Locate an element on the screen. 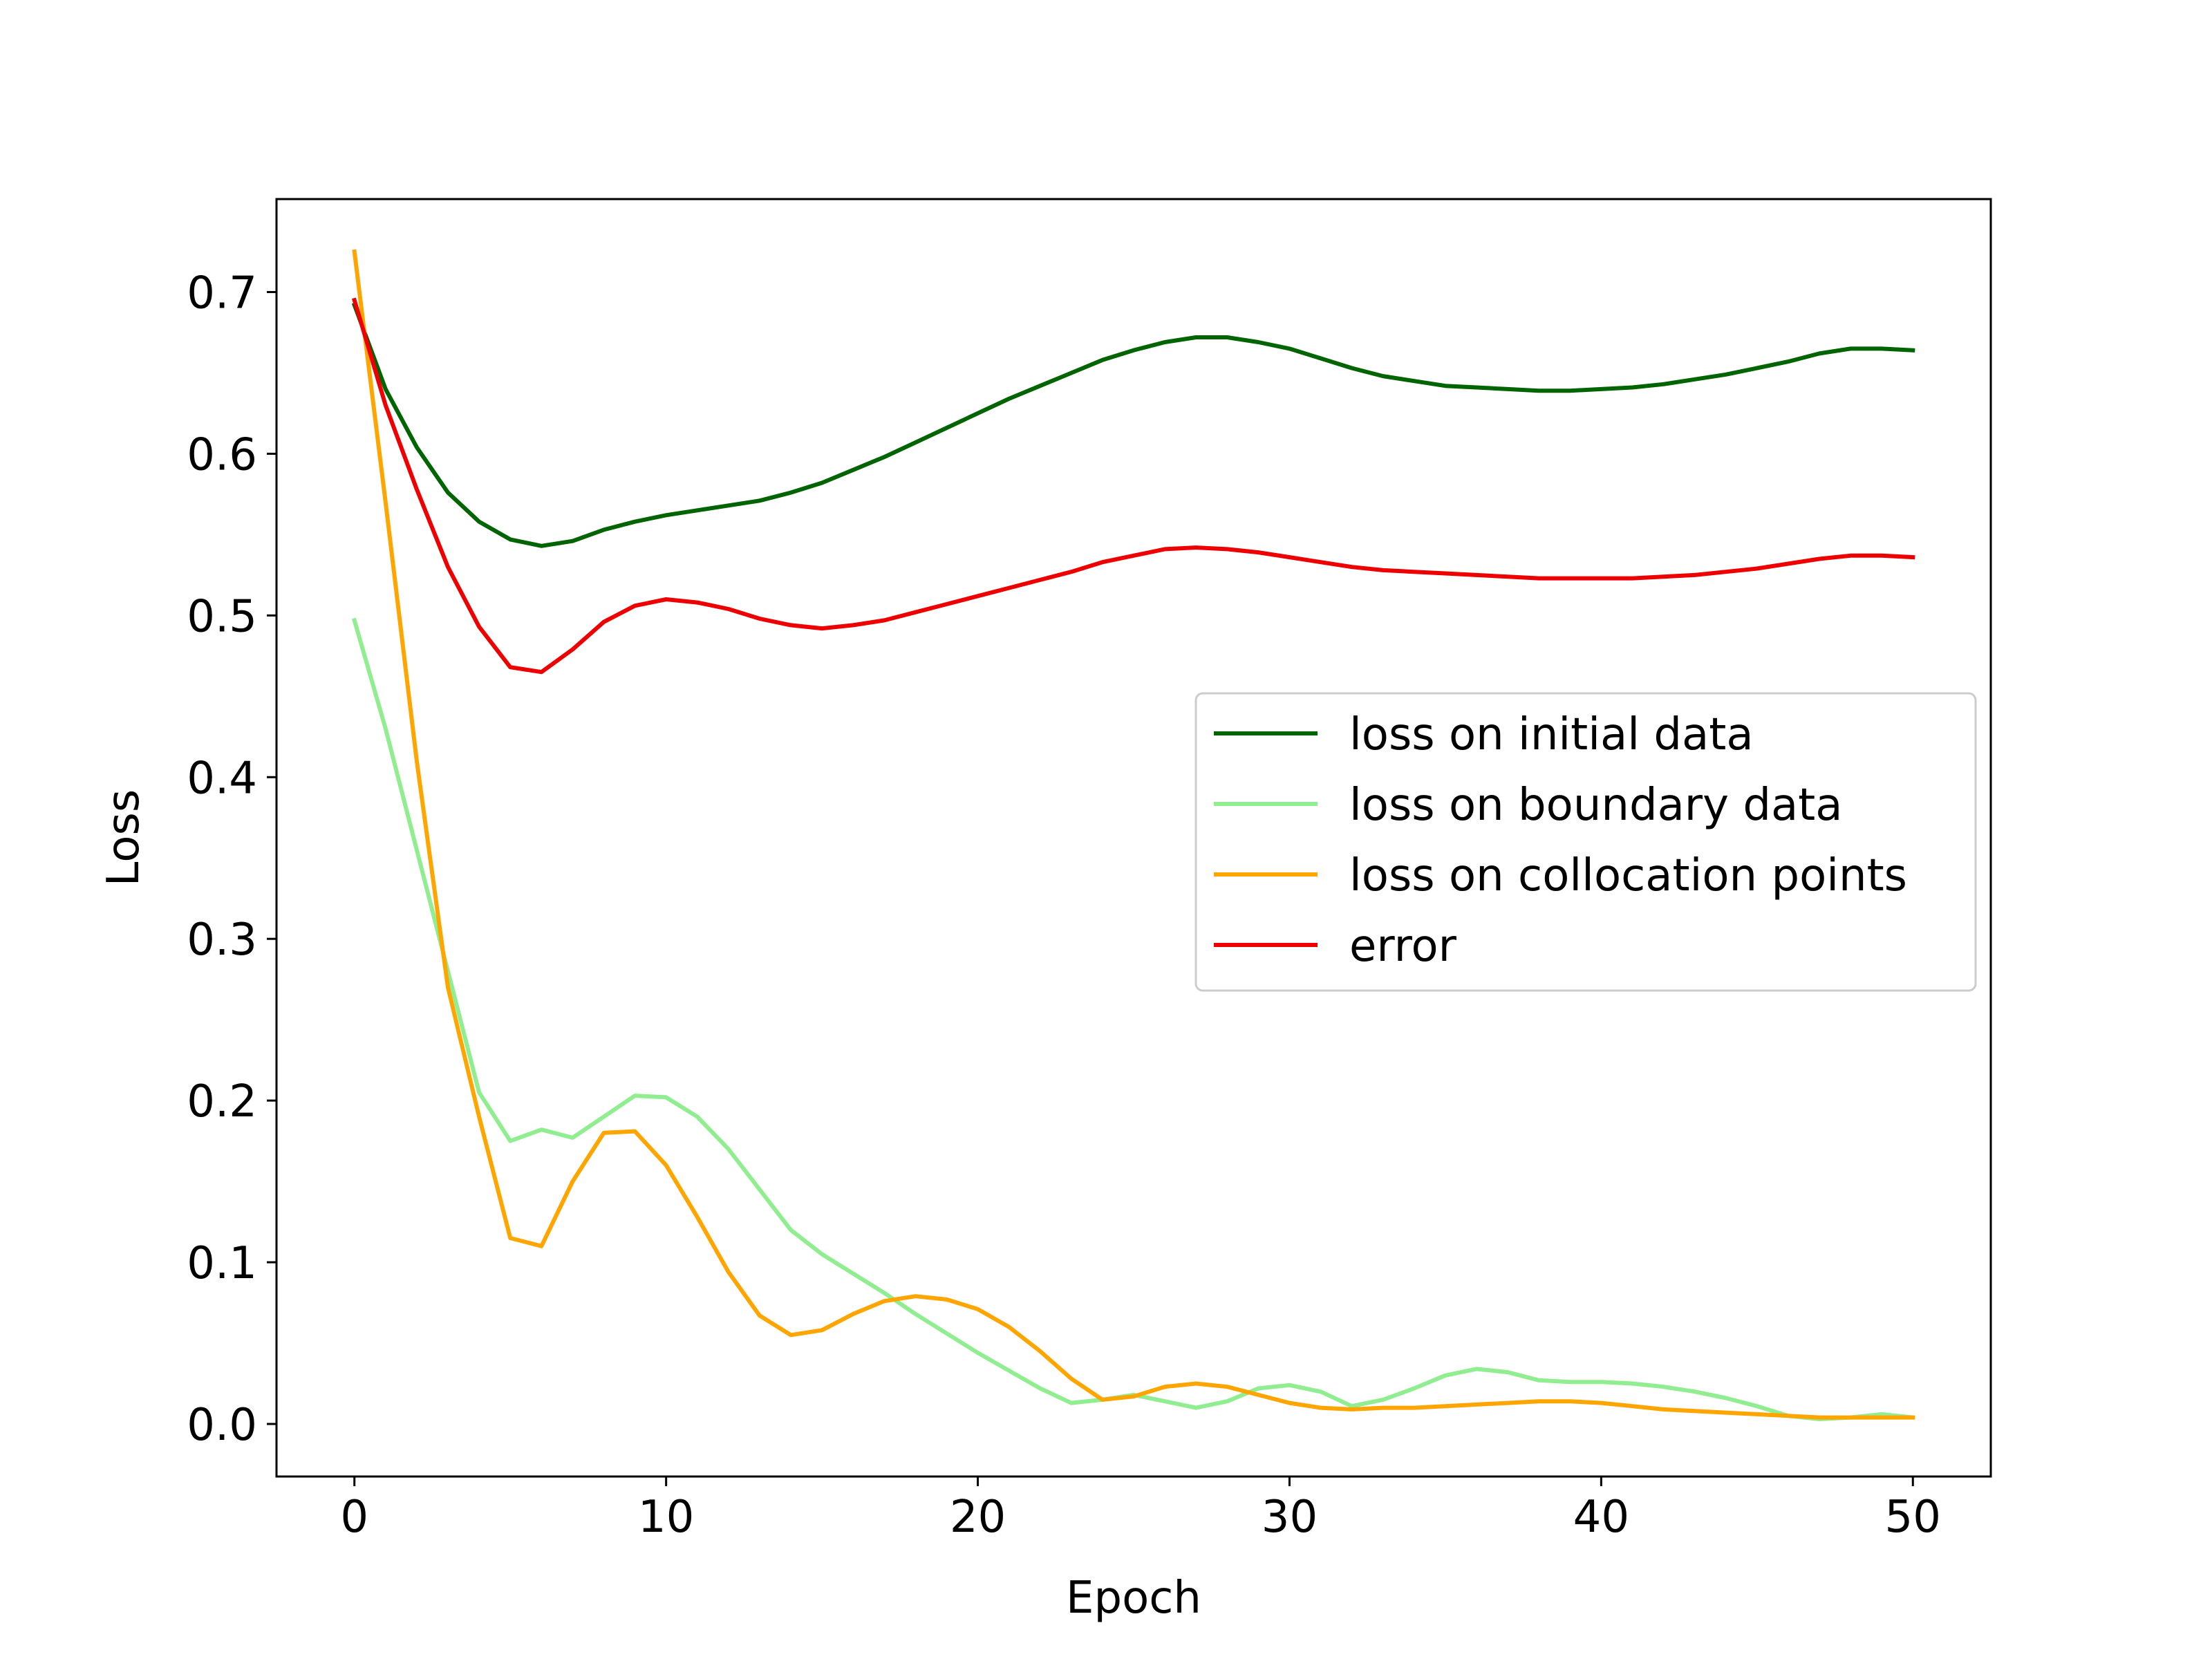  y-tick-label: 0.5 is located at coordinates (222, 616).